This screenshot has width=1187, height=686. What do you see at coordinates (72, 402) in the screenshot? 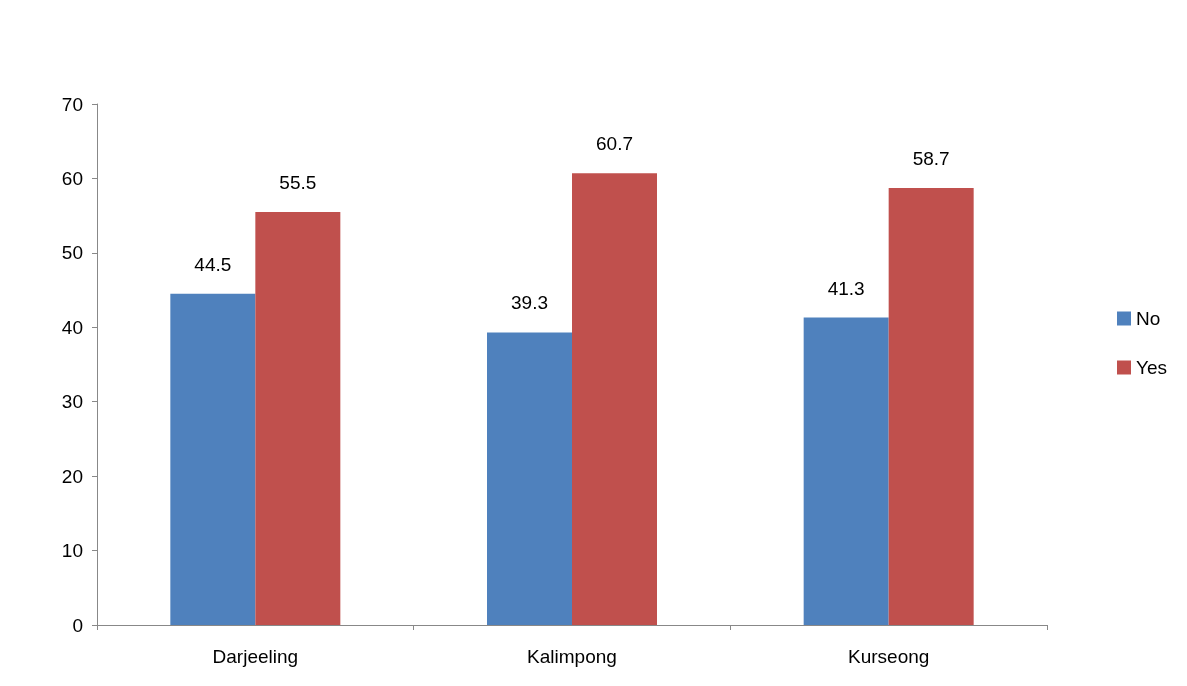
I see `y-tick-label: 30` at bounding box center [72, 402].